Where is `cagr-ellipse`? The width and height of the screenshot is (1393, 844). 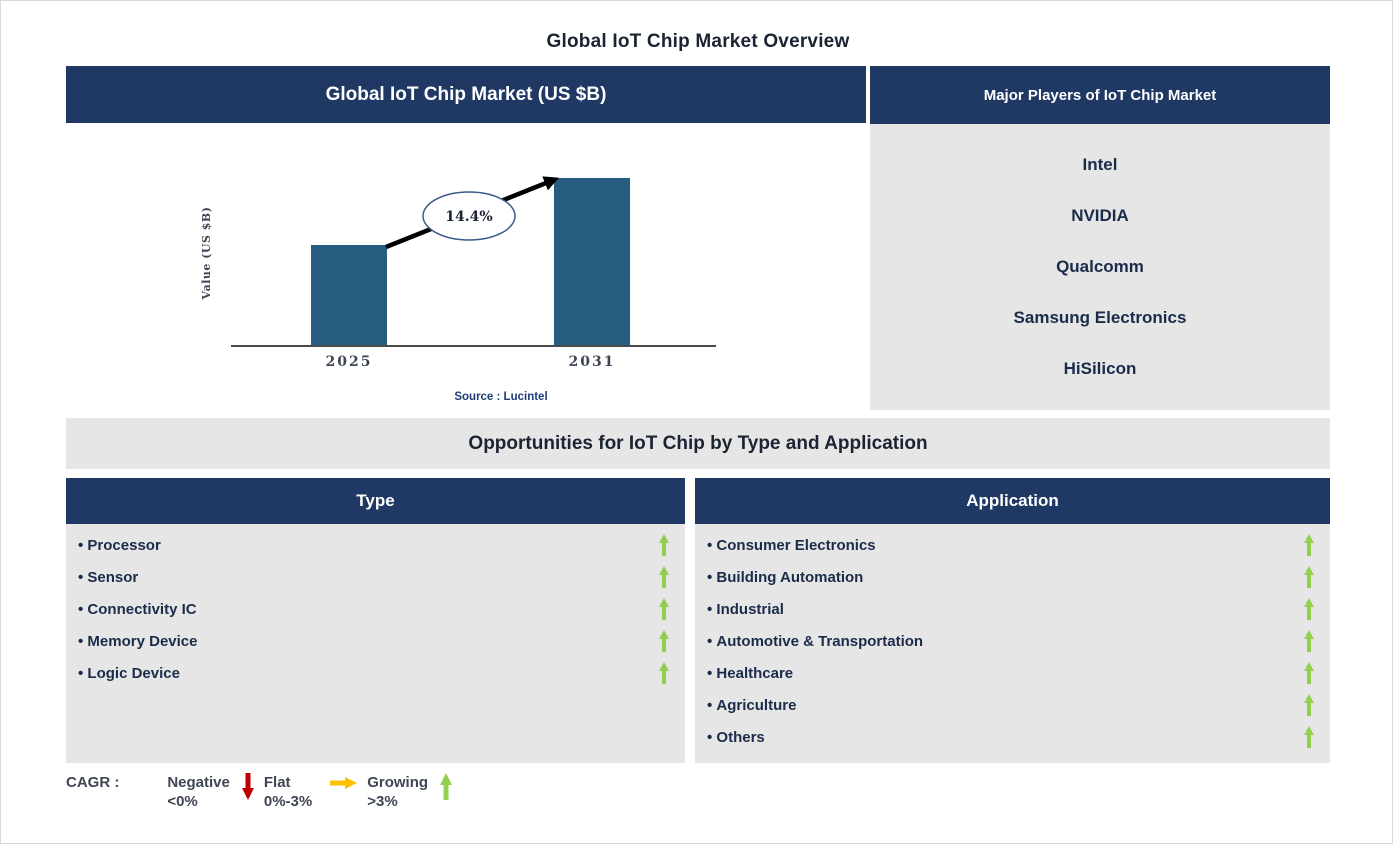 cagr-ellipse is located at coordinates (469, 216).